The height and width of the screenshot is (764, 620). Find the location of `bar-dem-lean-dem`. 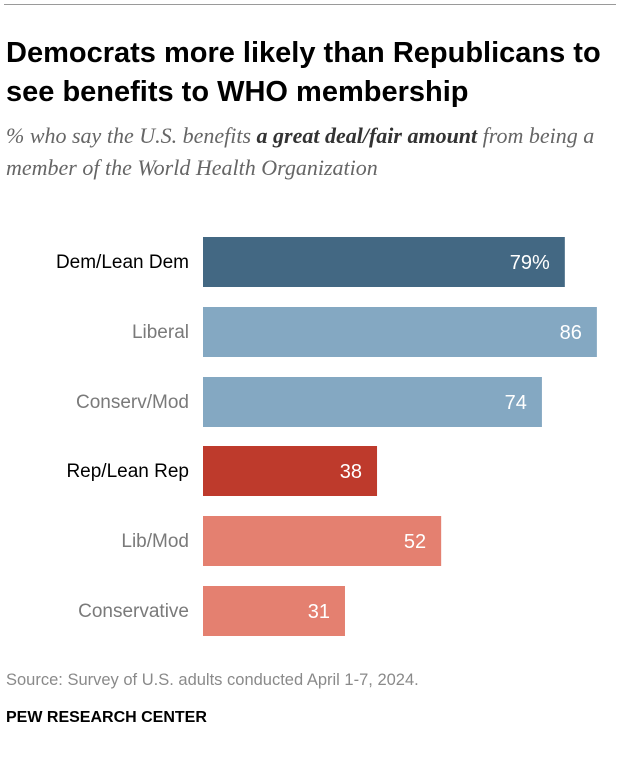

bar-dem-lean-dem is located at coordinates (384, 262).